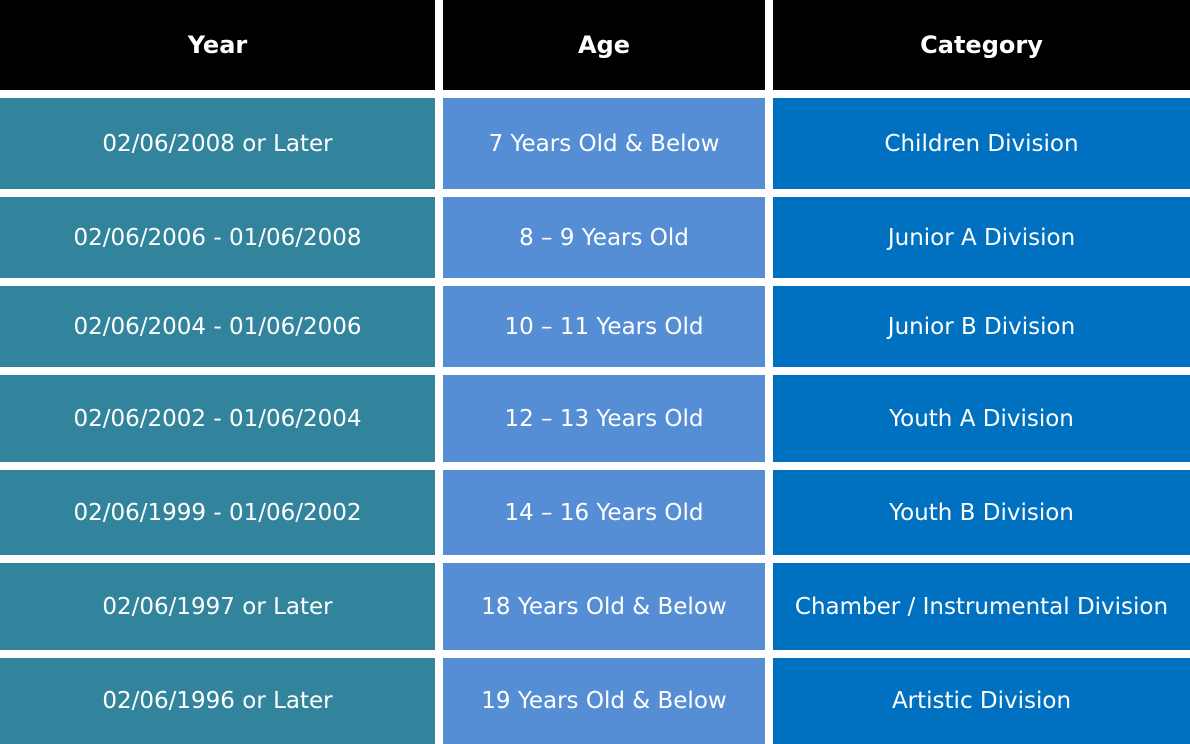  What do you see at coordinates (981, 512) in the screenshot?
I see `category-cell: Youth B Division` at bounding box center [981, 512].